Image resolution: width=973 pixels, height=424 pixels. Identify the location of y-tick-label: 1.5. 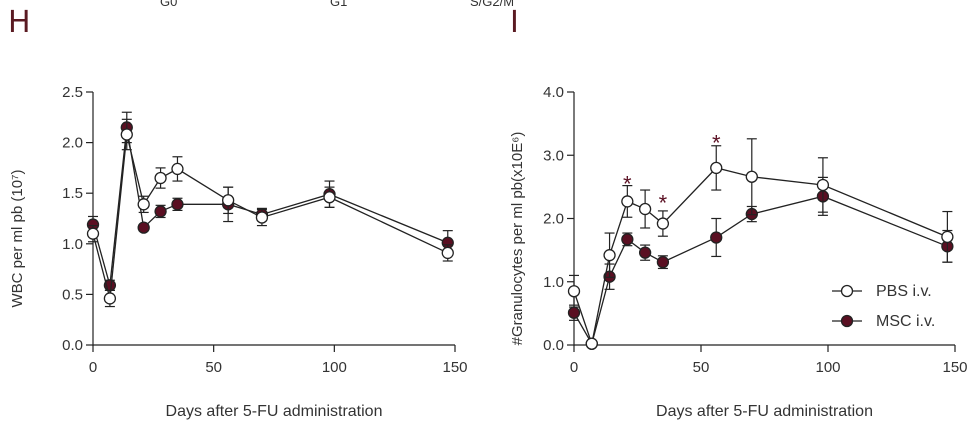
(72, 193).